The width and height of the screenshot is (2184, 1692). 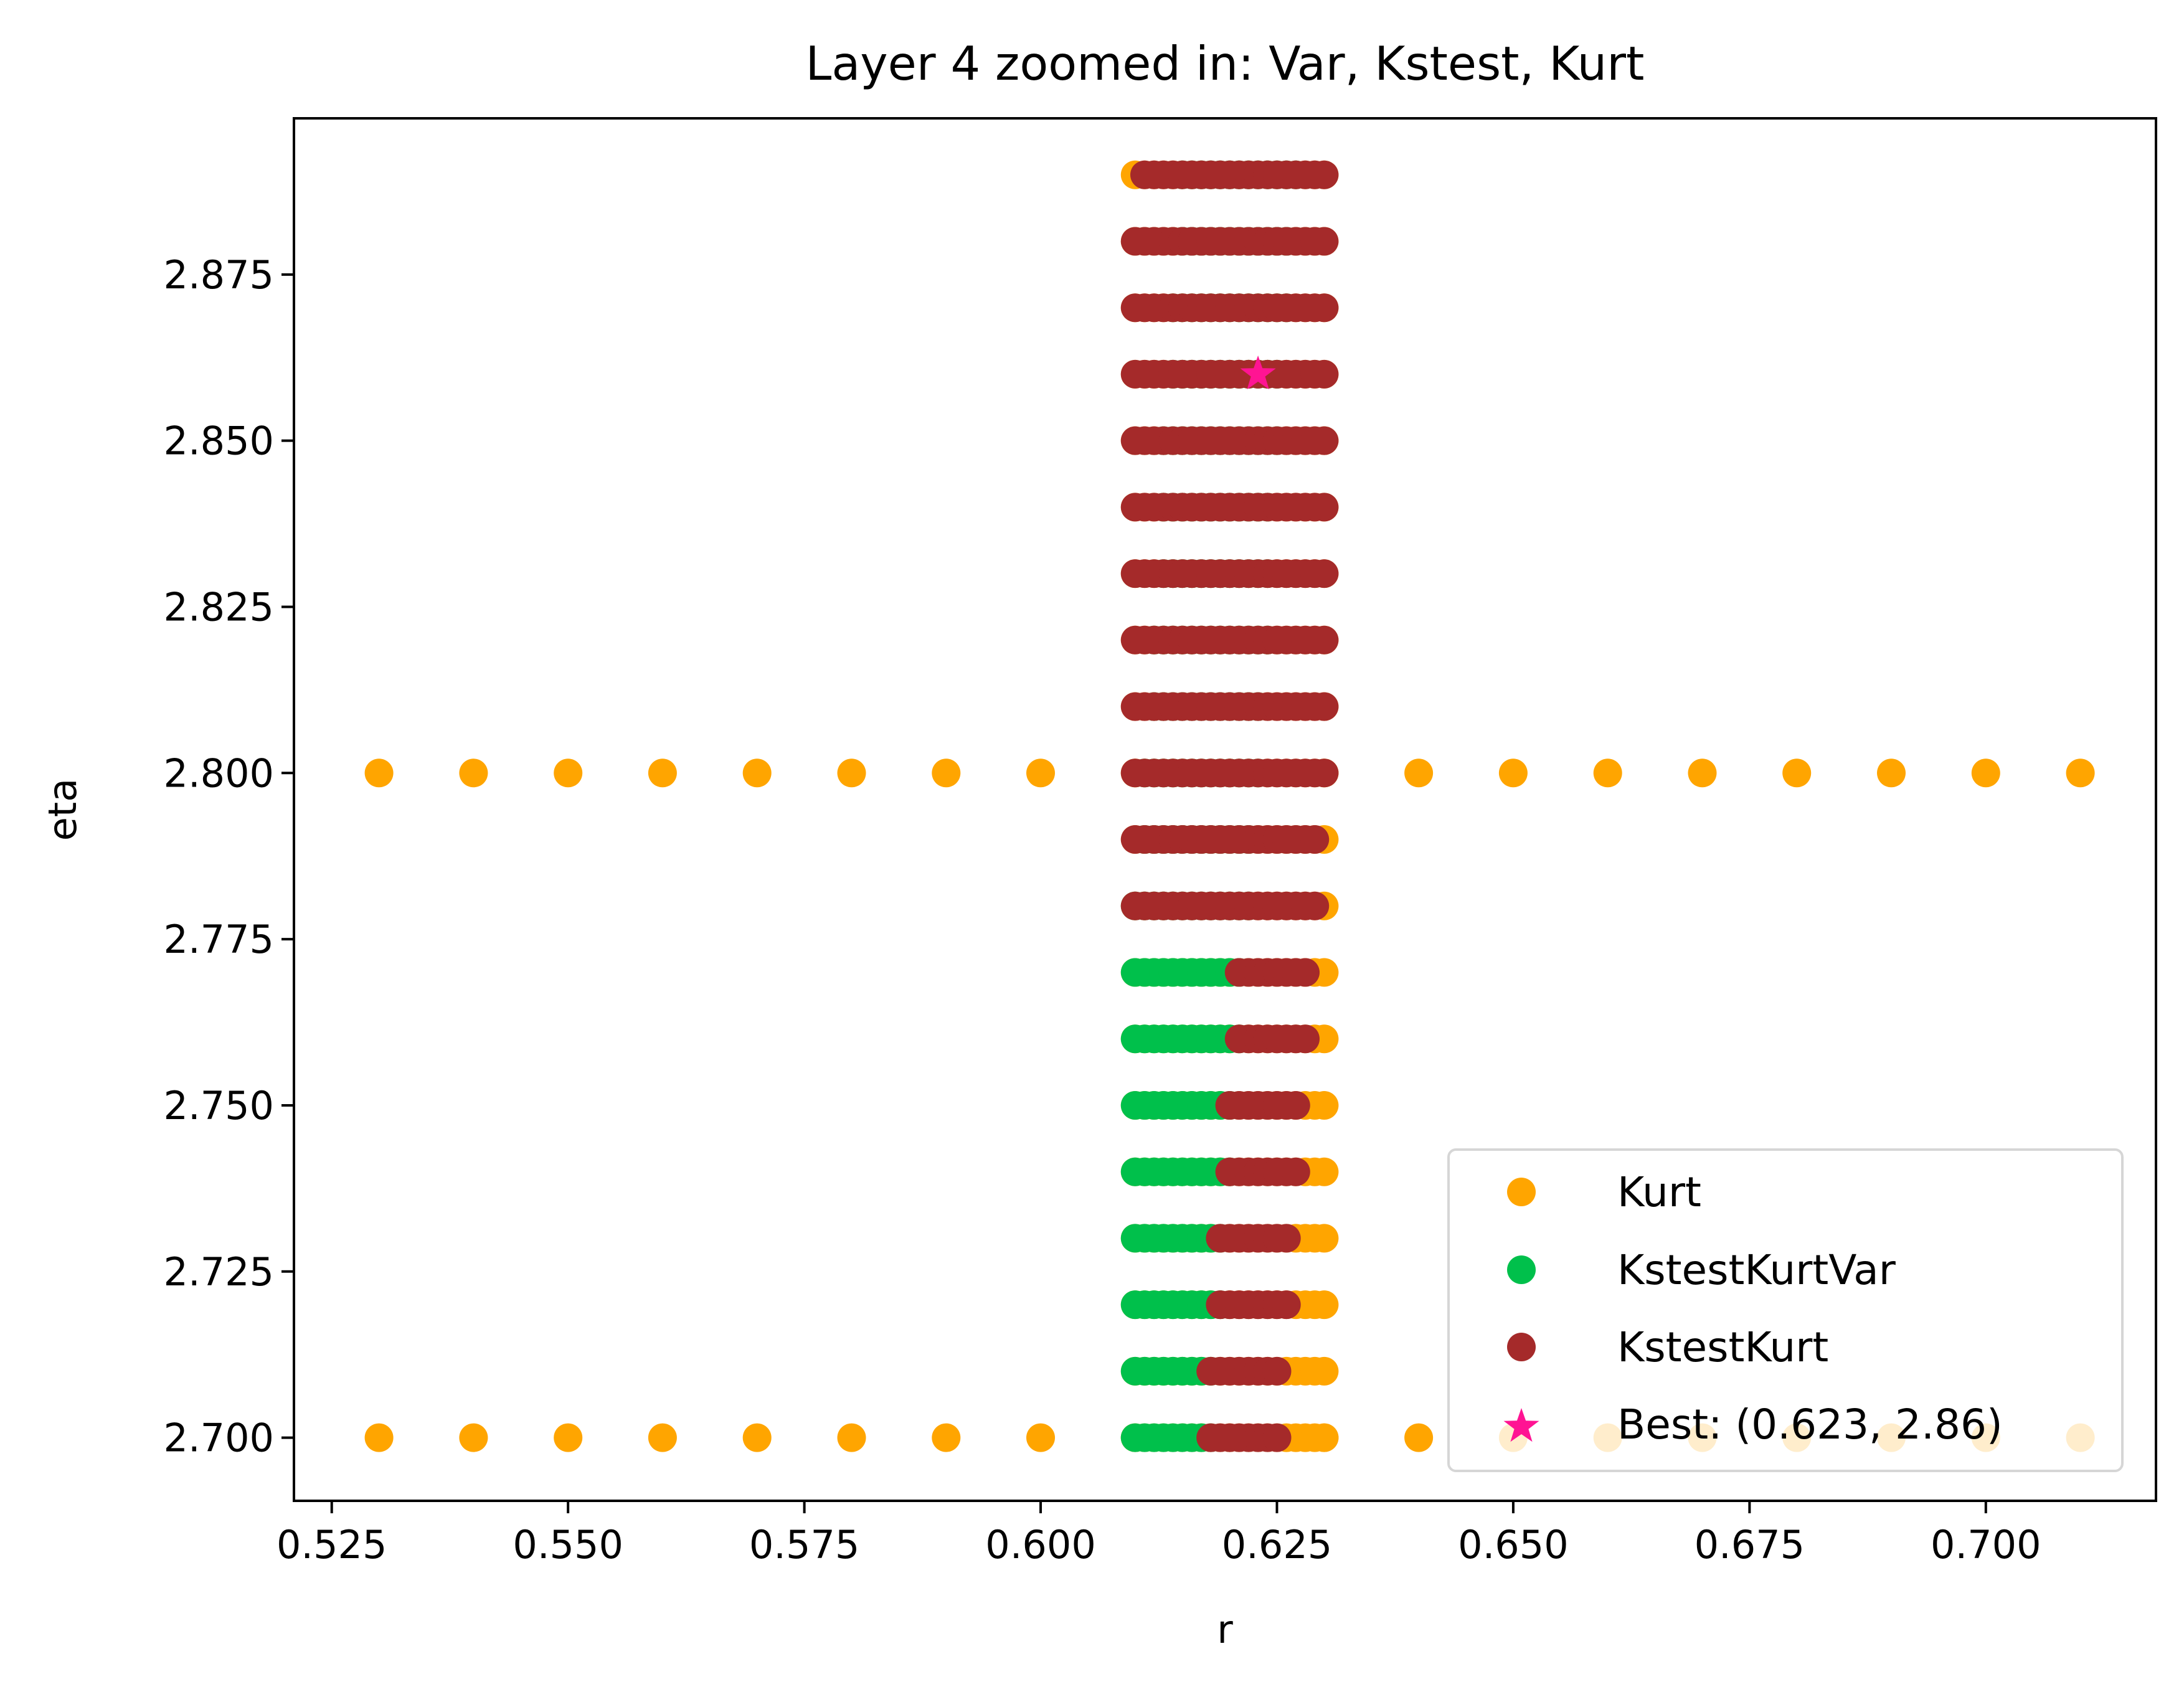 What do you see at coordinates (63, 809) in the screenshot?
I see `y-axis-label: eta` at bounding box center [63, 809].